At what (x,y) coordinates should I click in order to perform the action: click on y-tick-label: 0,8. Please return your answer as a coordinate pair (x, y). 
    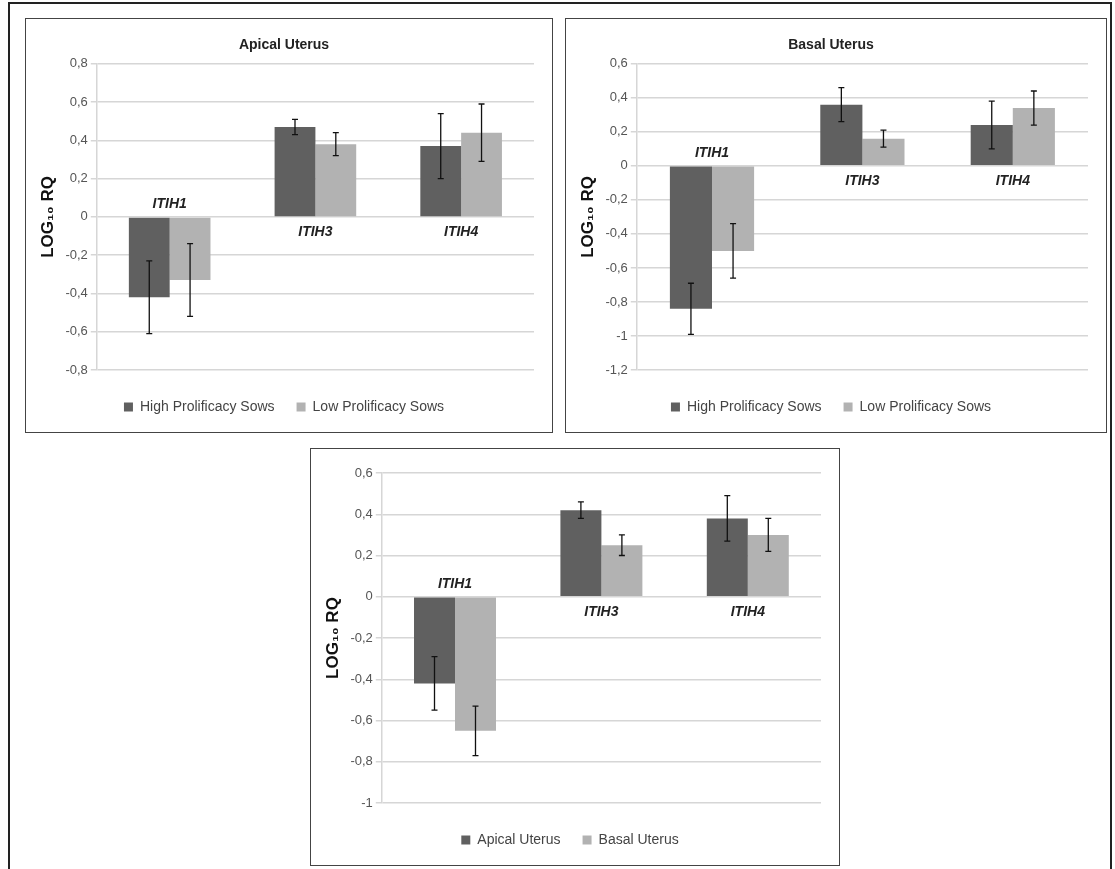
    Looking at the image, I should click on (78, 63).